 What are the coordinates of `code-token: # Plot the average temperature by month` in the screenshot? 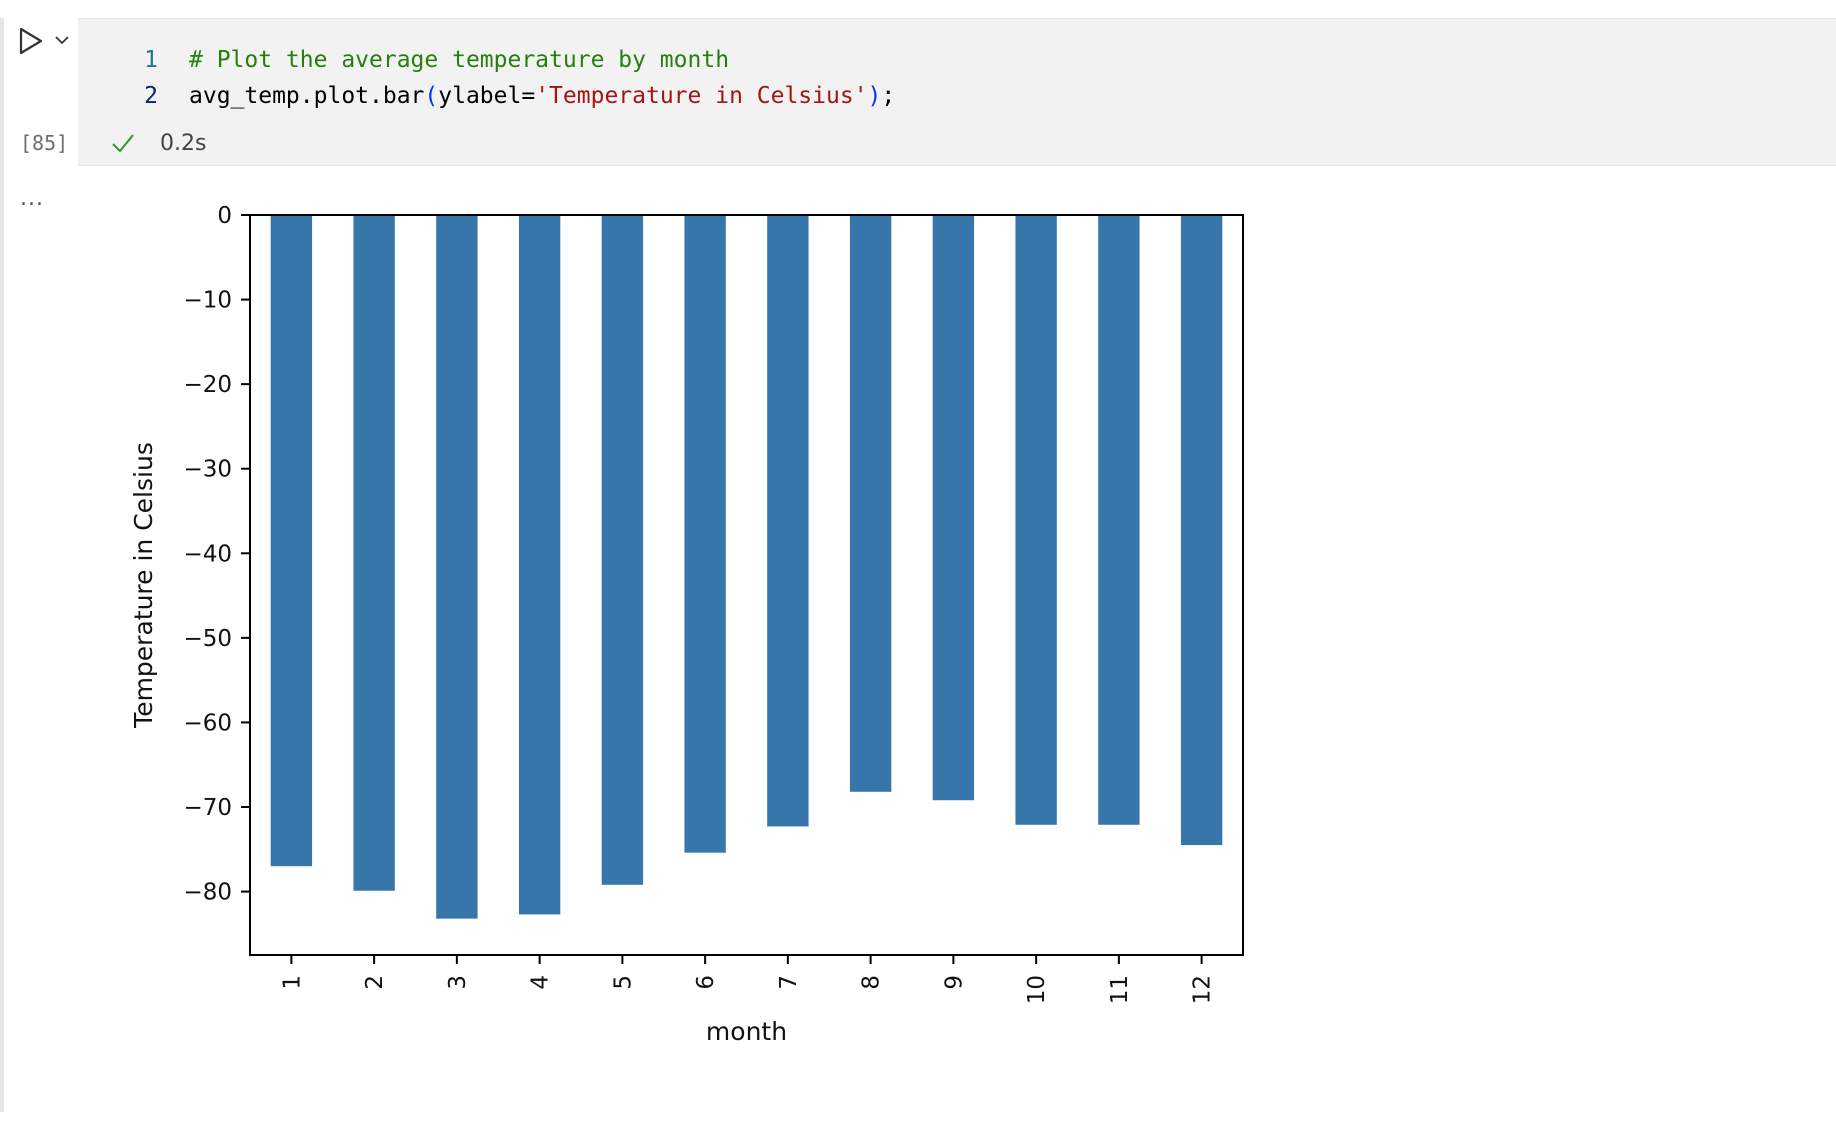 It's located at (459, 60).